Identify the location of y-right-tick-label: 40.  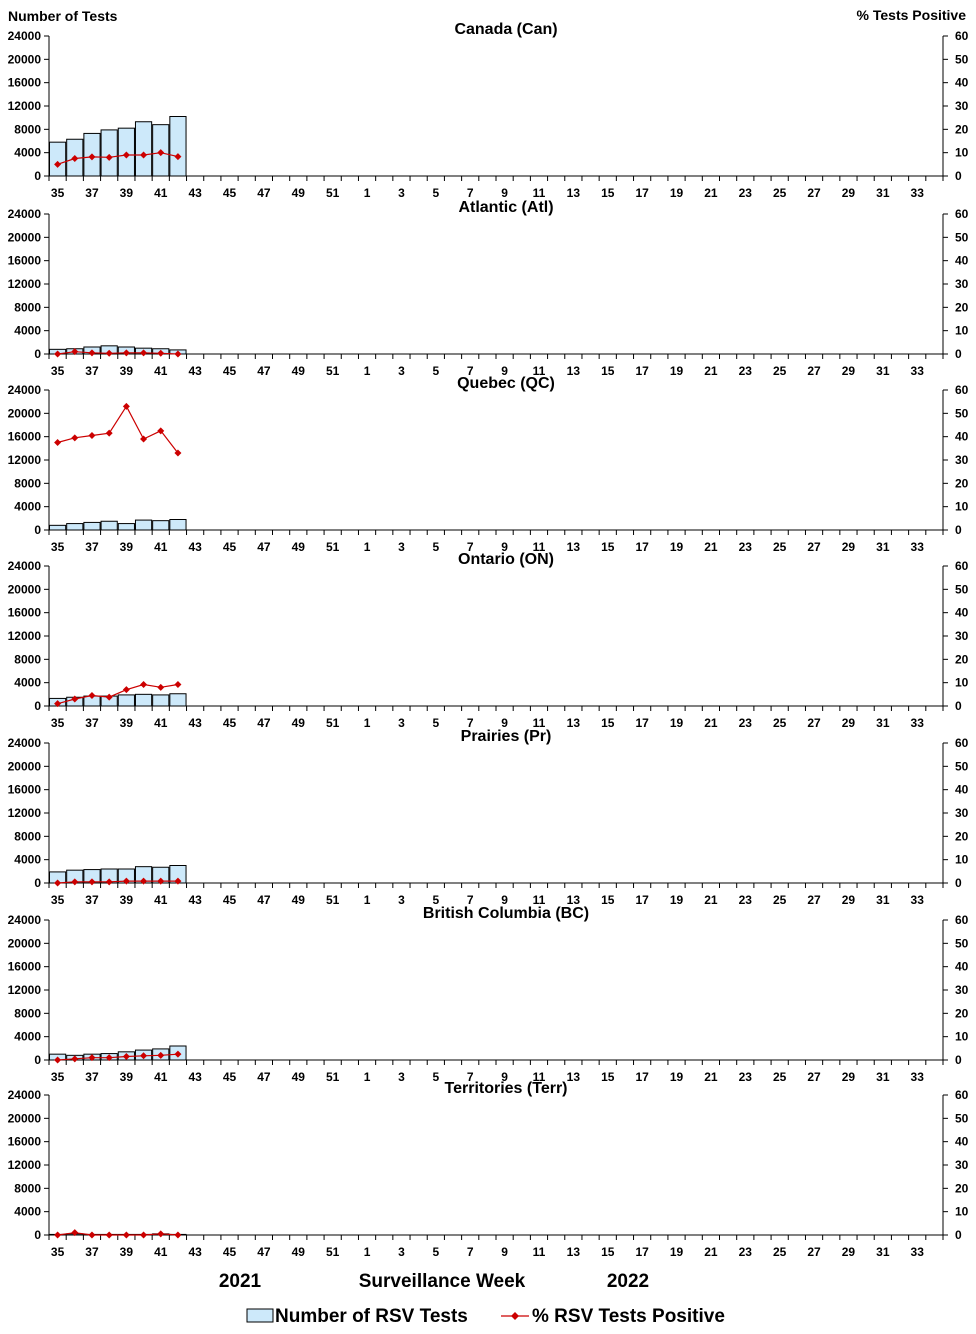
(962, 261).